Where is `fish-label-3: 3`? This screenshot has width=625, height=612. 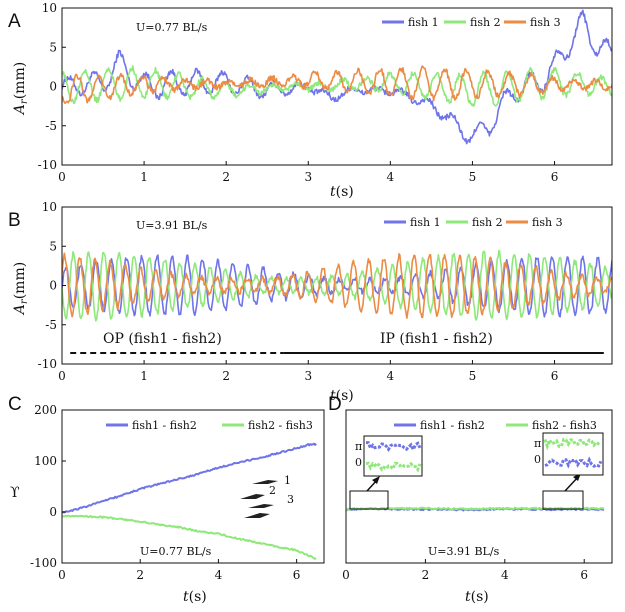 fish-label-3: 3 is located at coordinates (290, 499).